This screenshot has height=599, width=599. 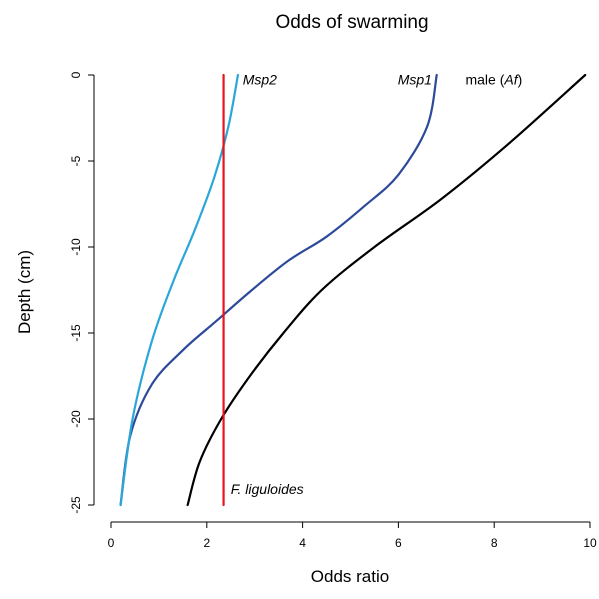 What do you see at coordinates (76, 333) in the screenshot?
I see `y-tick-label: -15` at bounding box center [76, 333].